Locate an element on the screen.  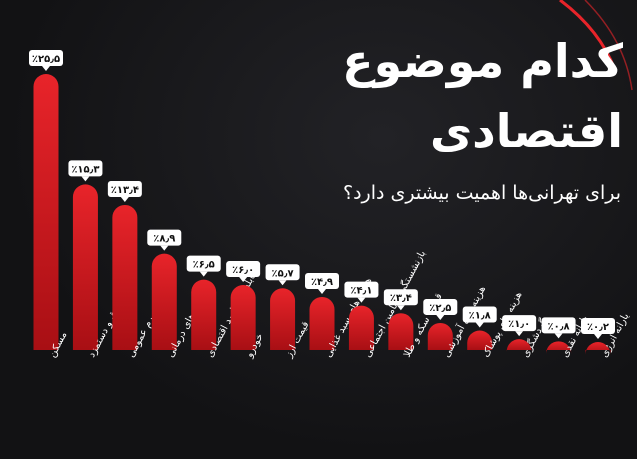
data-label: ٪۸٫۹ is located at coordinates (164, 239).